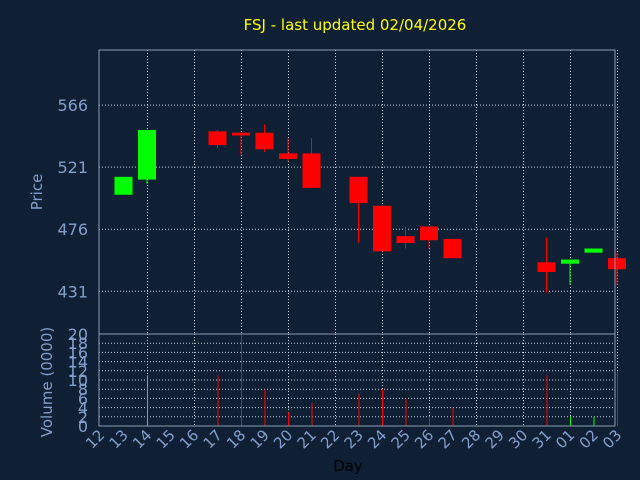 This screenshot has width=640, height=480. I want to click on volume-tick-label: 10, so click(78, 380).